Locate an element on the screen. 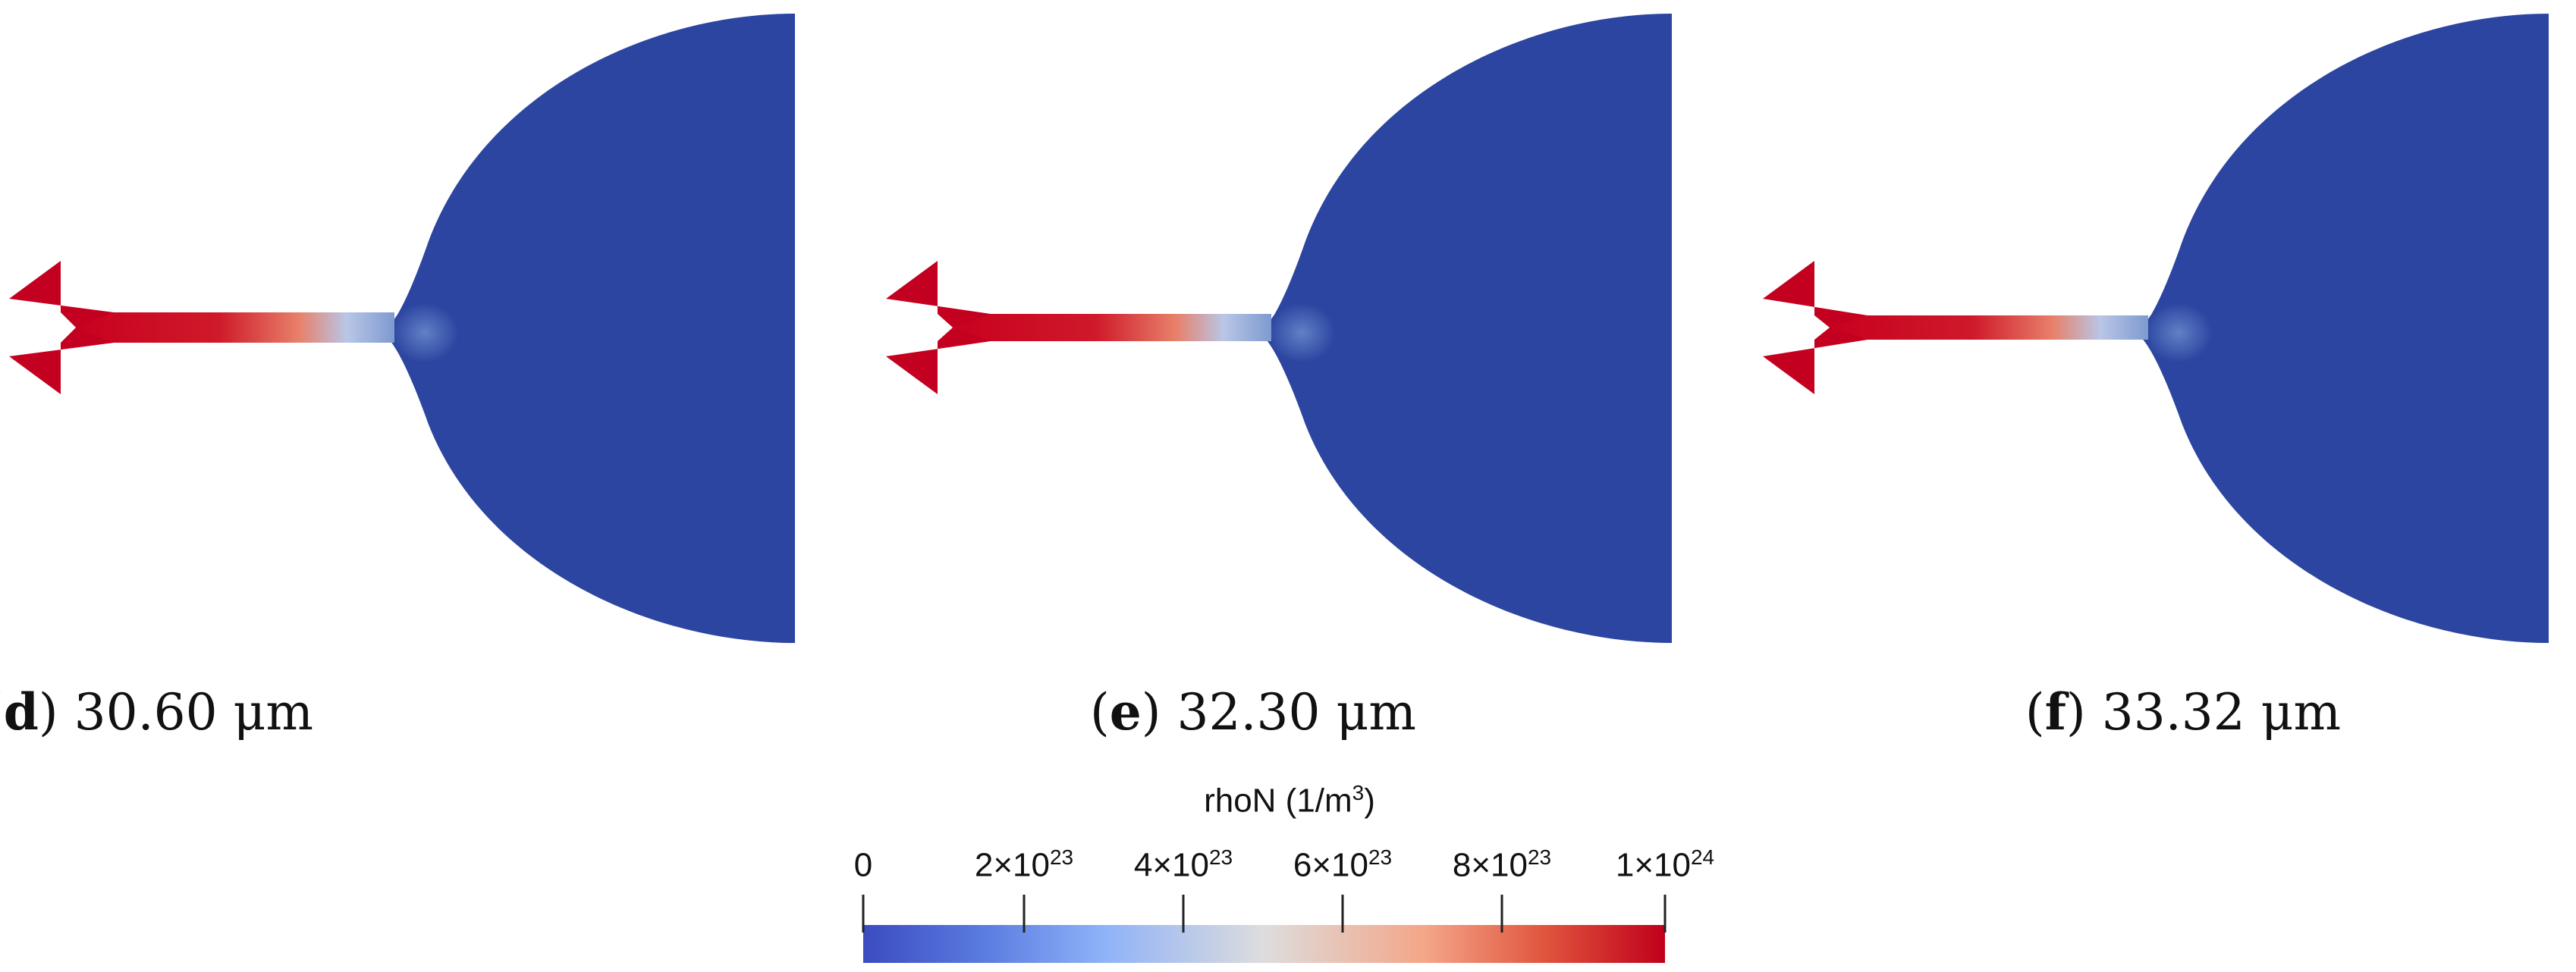 The image size is (2576, 972). colorbar-title: rhoN (1/m3) is located at coordinates (1289, 800).